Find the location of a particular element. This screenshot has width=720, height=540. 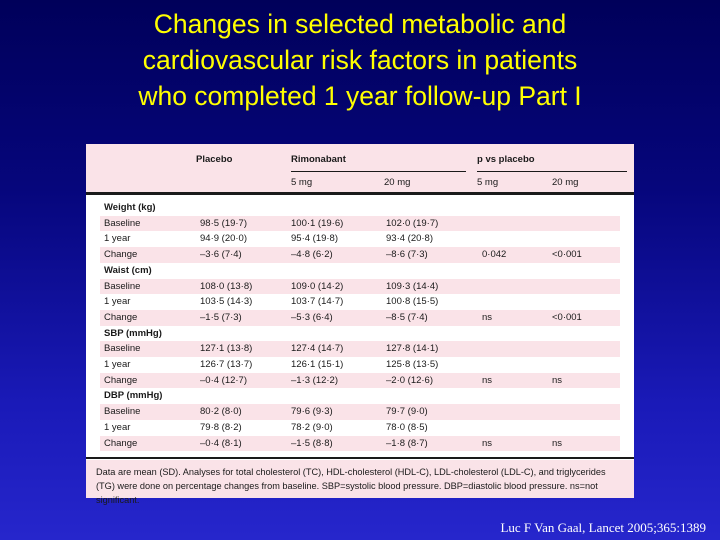

cell-r20: 127·8 (14·1) is located at coordinates (412, 349).